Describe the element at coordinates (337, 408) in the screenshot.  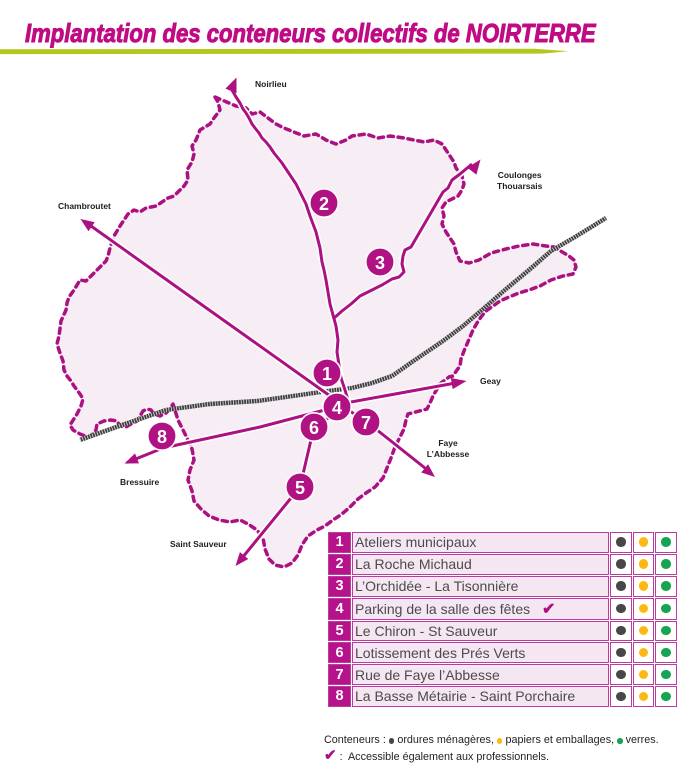
I see `svg-text: 4` at that location.